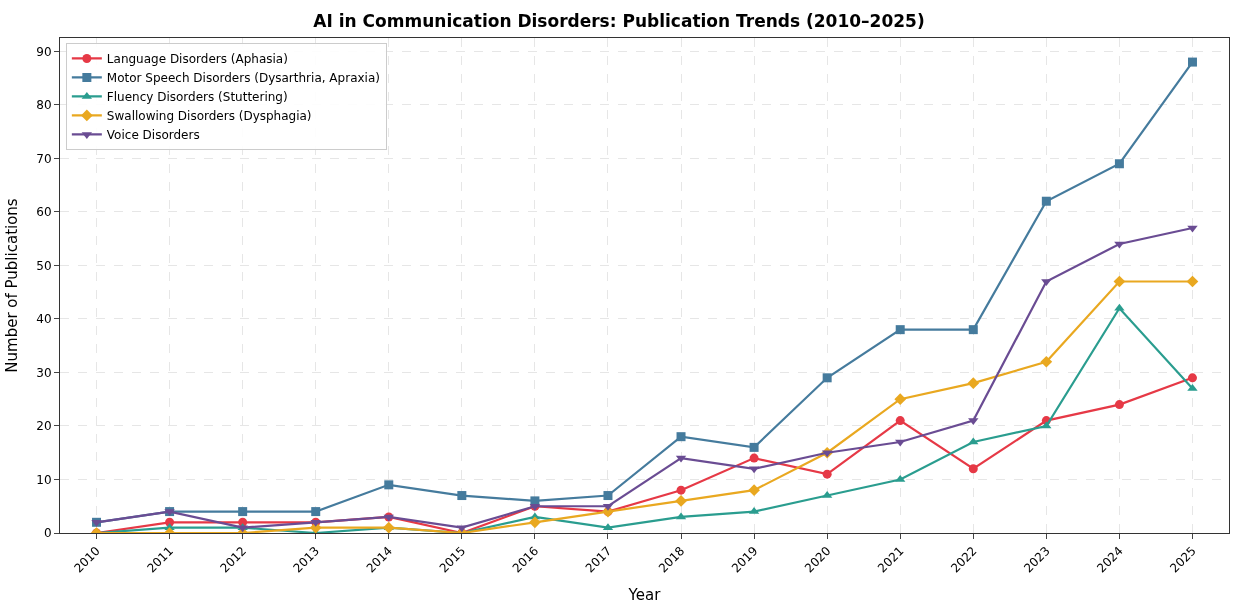 The width and height of the screenshot is (1238, 609). Describe the element at coordinates (44, 105) in the screenshot. I see `y-tick-label: 80` at that location.